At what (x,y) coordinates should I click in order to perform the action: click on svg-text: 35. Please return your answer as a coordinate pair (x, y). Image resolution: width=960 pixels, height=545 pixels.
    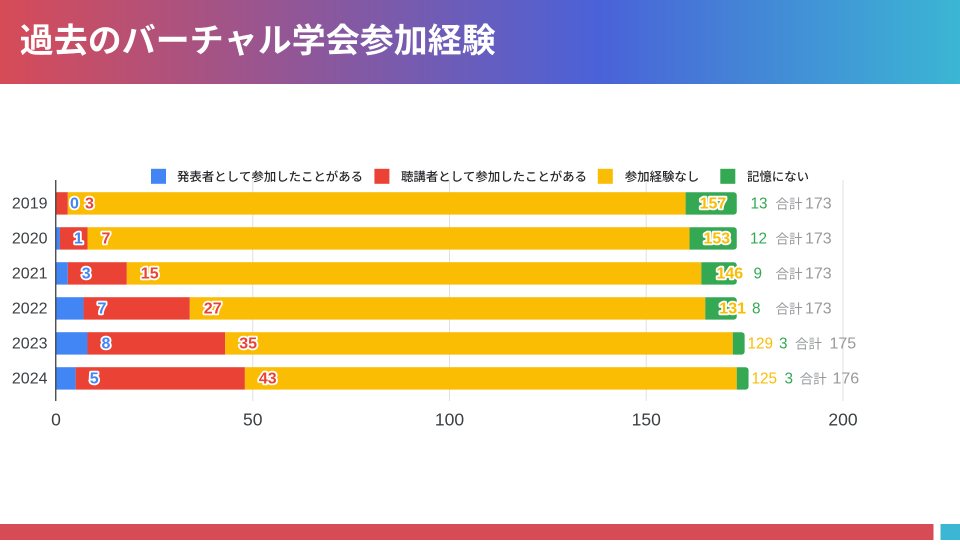
    Looking at the image, I should click on (248, 344).